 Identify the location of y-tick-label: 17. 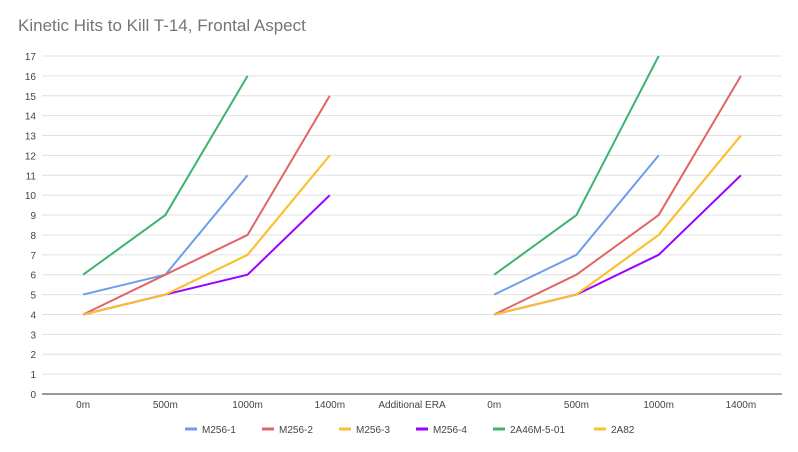
(31, 57).